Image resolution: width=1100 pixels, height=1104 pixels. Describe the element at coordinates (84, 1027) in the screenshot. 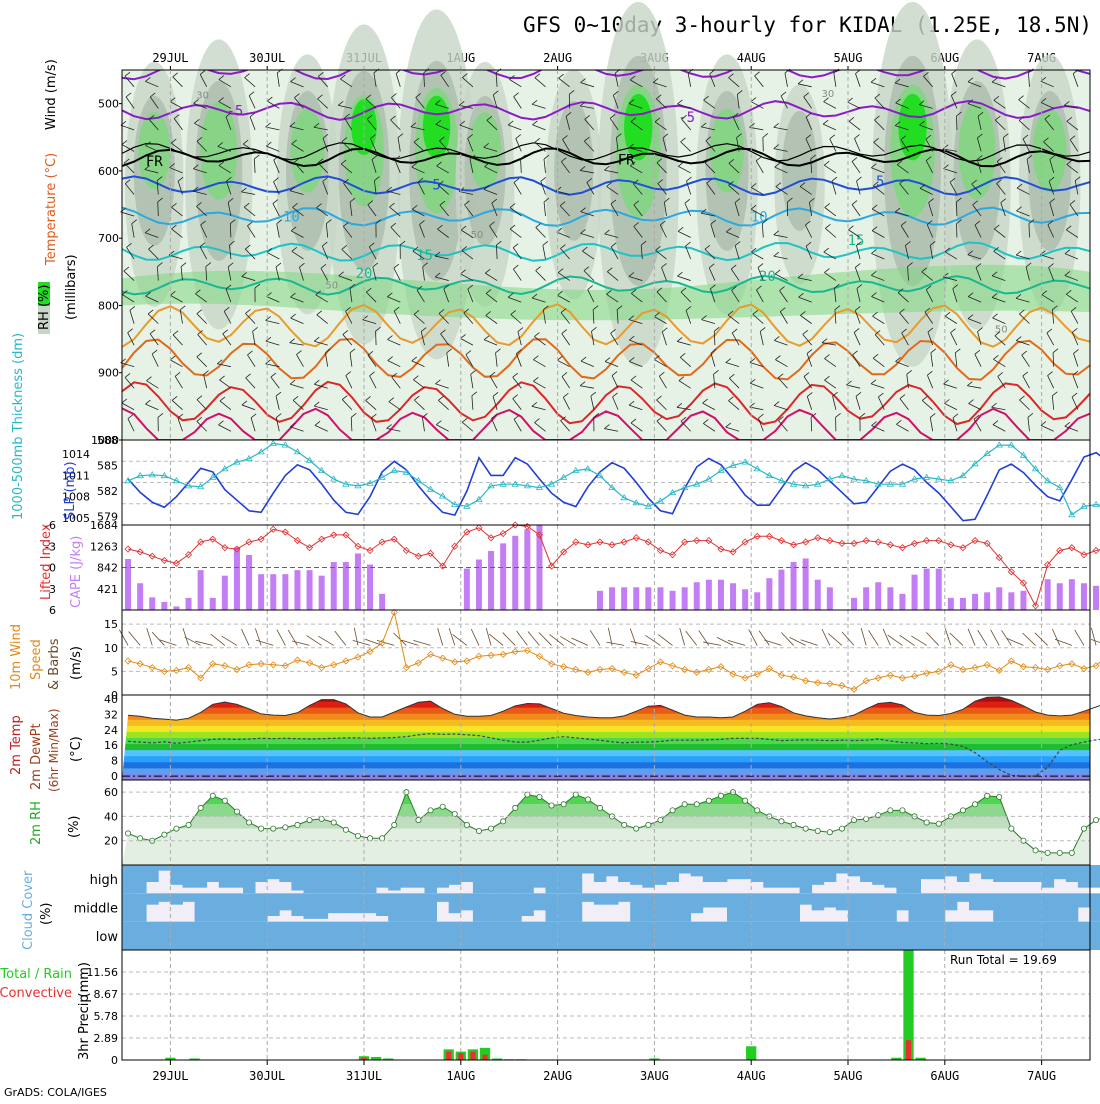

I see `ylabel-precip: 3hr Precip` at that location.